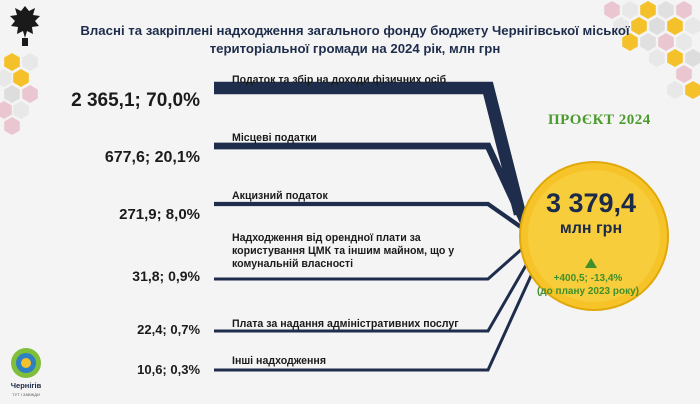 This screenshot has width=700, height=404. I want to click on item-value-2: 271,9; 8,0%, so click(159, 214).